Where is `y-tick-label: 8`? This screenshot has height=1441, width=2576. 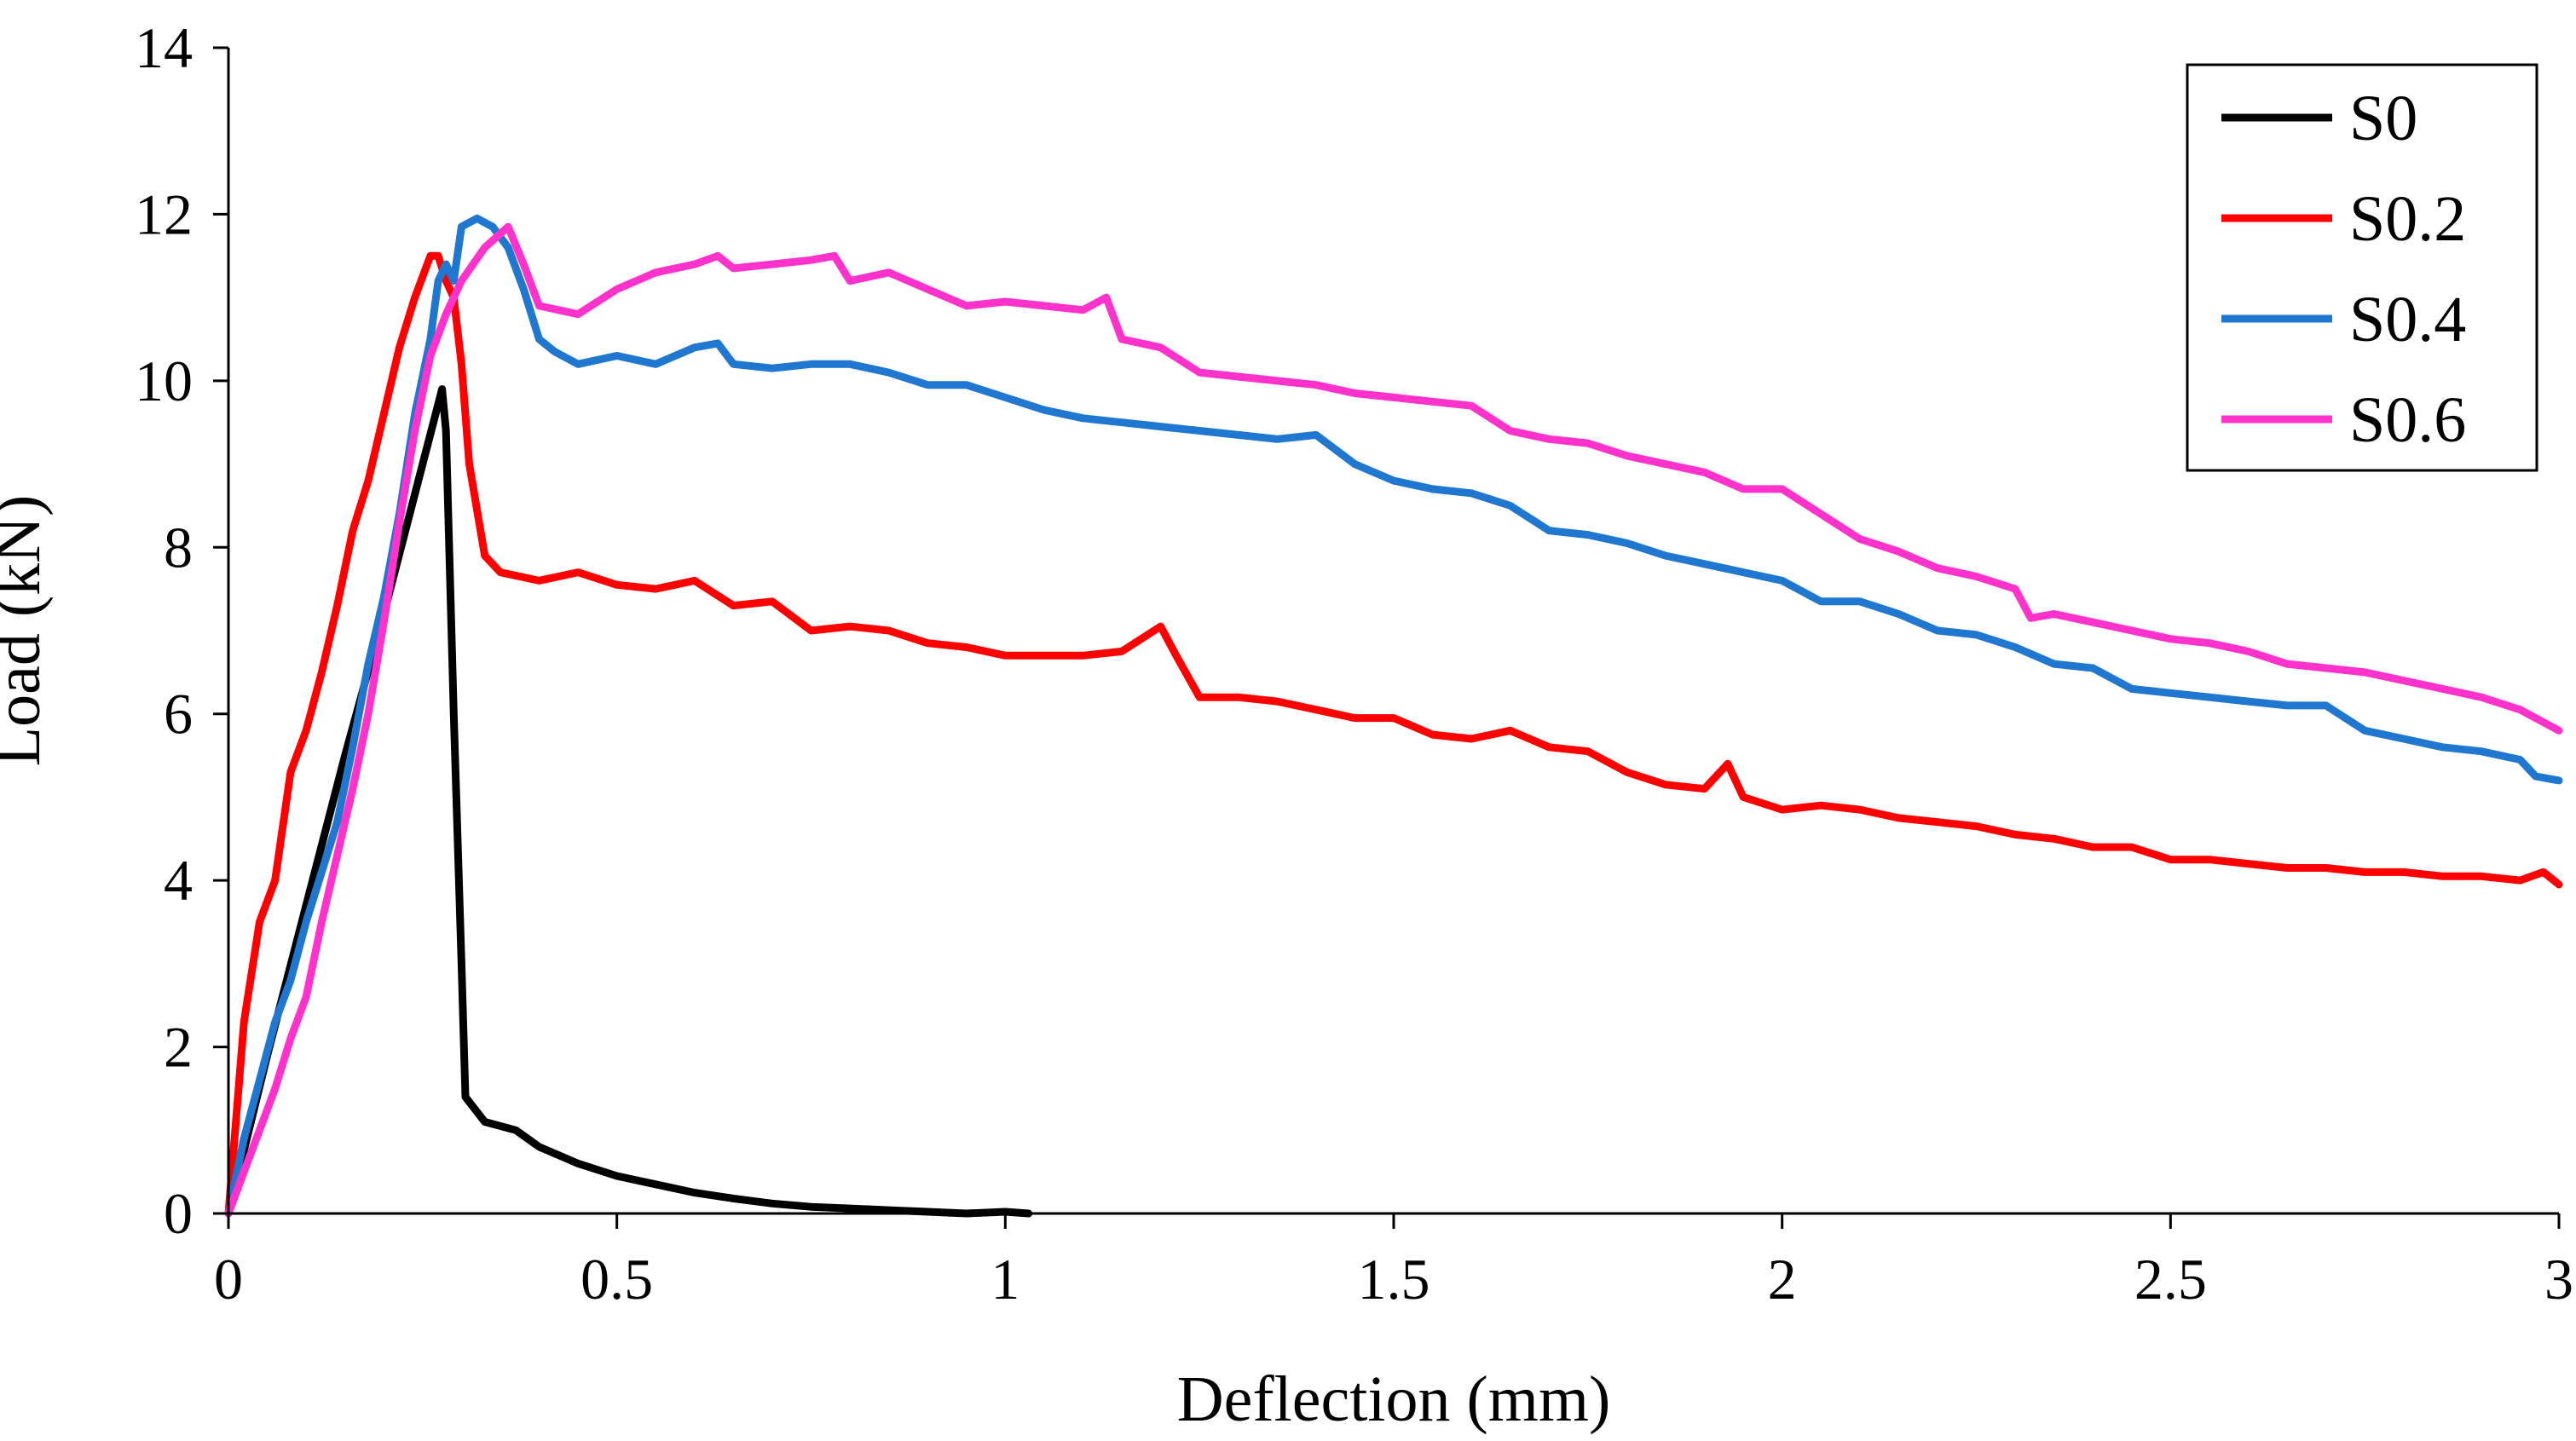 y-tick-label: 8 is located at coordinates (178, 547).